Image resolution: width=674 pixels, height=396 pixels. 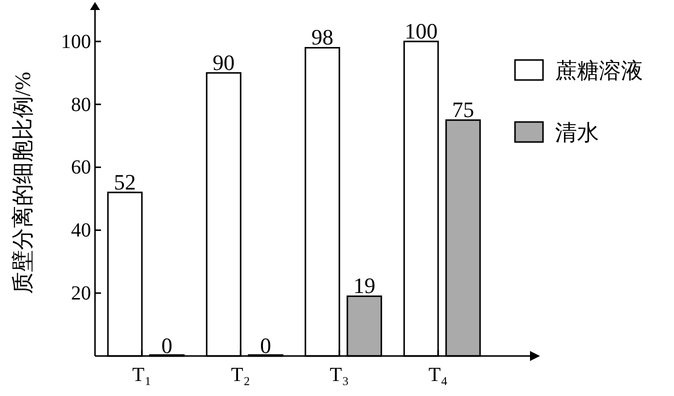 What do you see at coordinates (322, 37) in the screenshot?
I see `data-label: 98` at bounding box center [322, 37].